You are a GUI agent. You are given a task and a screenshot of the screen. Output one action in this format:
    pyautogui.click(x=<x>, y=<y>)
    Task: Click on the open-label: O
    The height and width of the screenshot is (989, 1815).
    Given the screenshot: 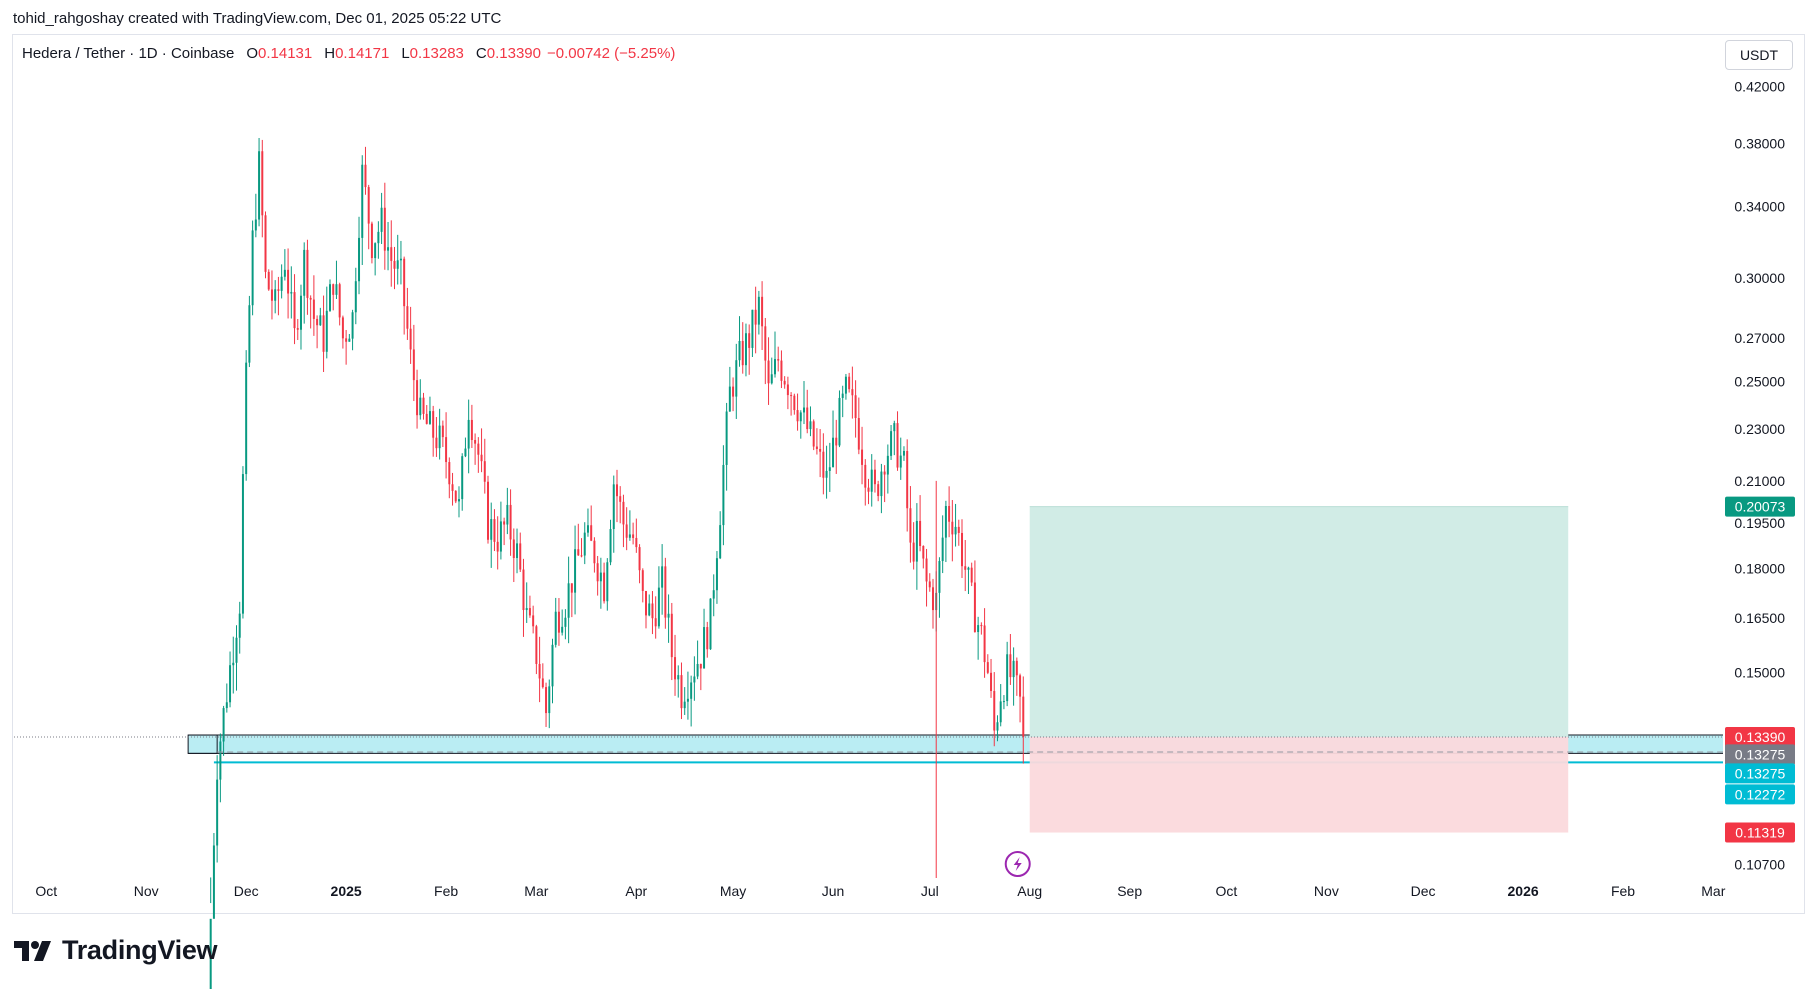 What is the action you would take?
    pyautogui.click(x=252, y=53)
    